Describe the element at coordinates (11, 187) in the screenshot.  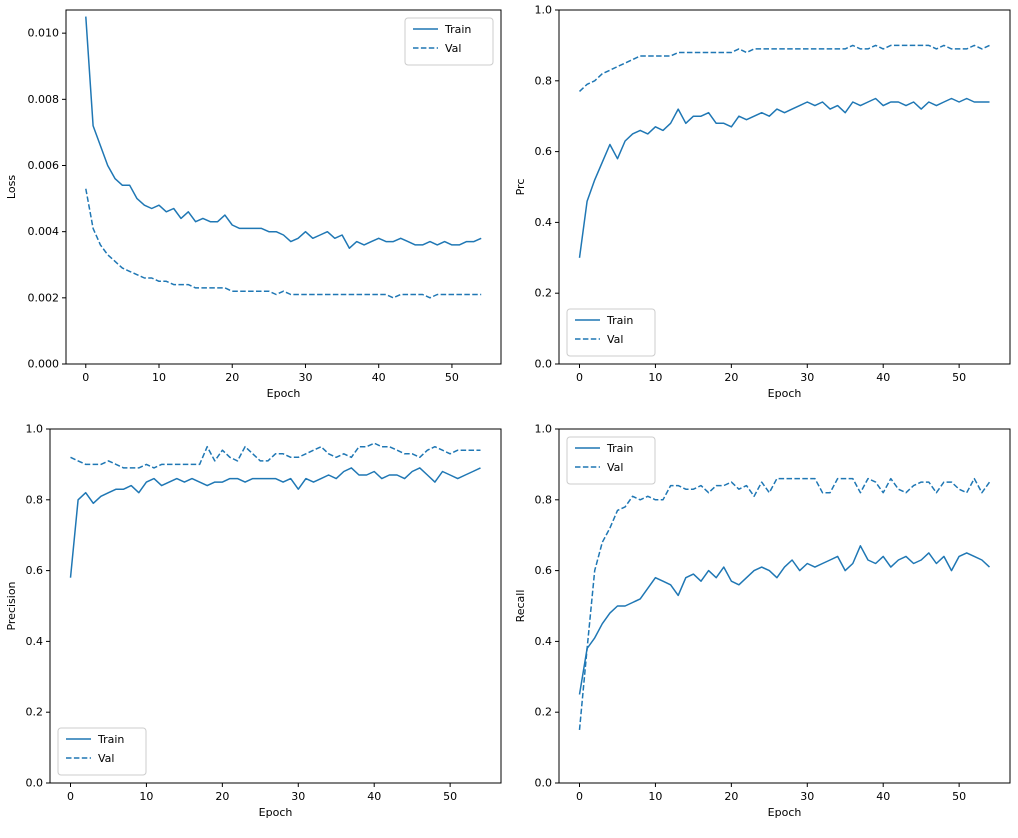
I see `y-axis-label: Loss` at that location.